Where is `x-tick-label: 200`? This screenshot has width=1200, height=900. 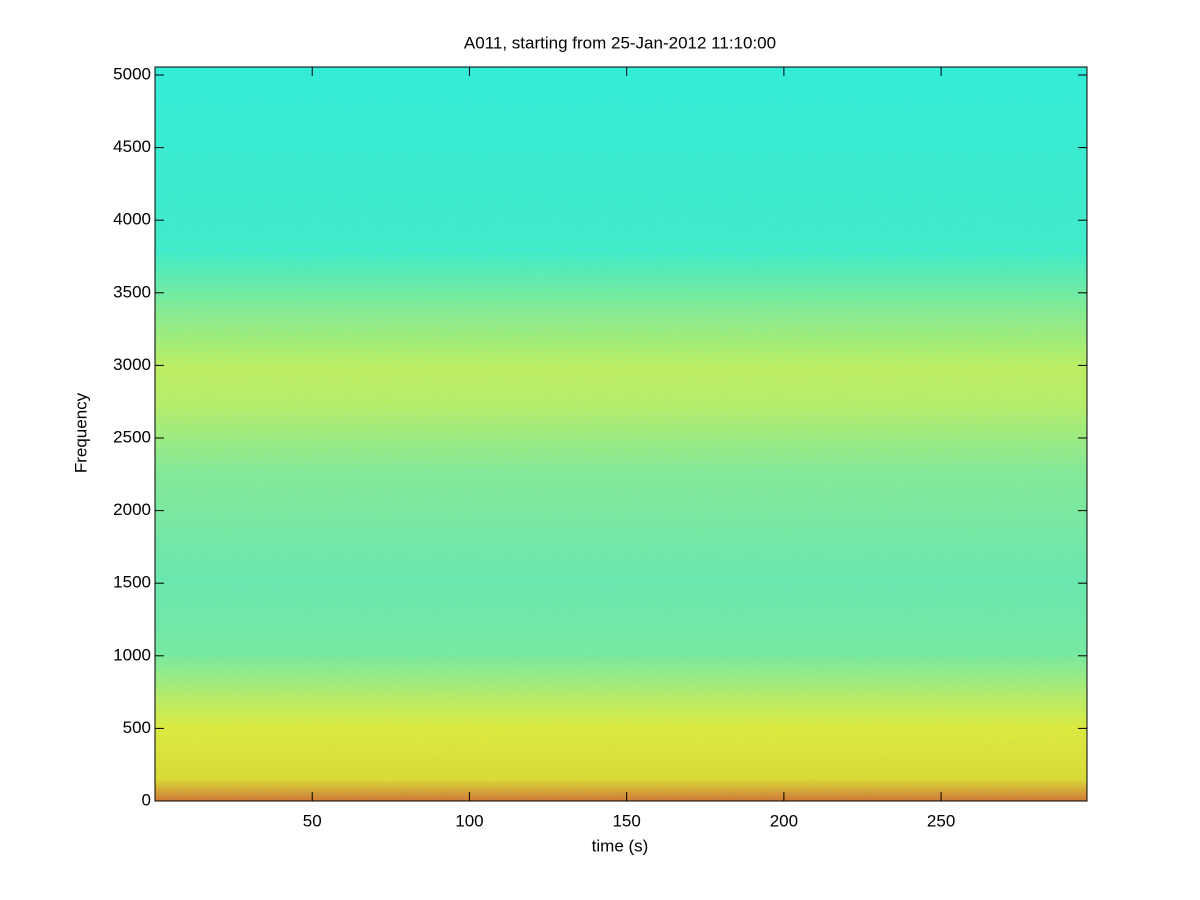
x-tick-label: 200 is located at coordinates (784, 820).